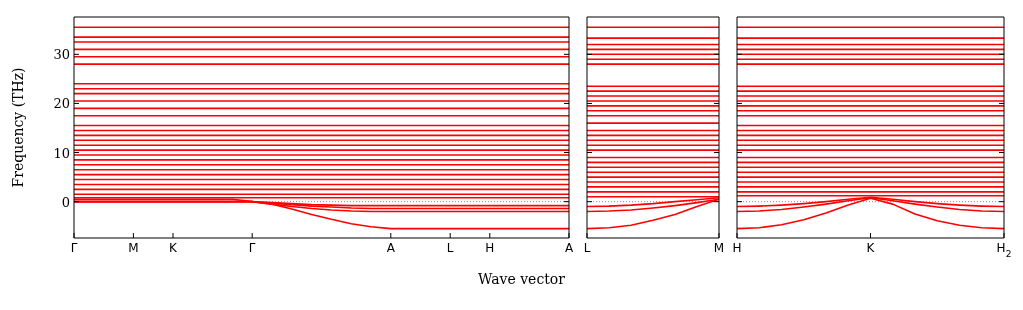 The height and width of the screenshot is (310, 1023). I want to click on y-tick-label: 30, so click(61, 55).